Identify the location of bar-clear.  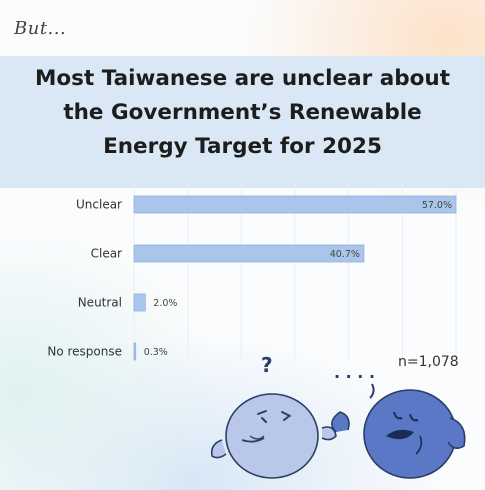
(249, 253).